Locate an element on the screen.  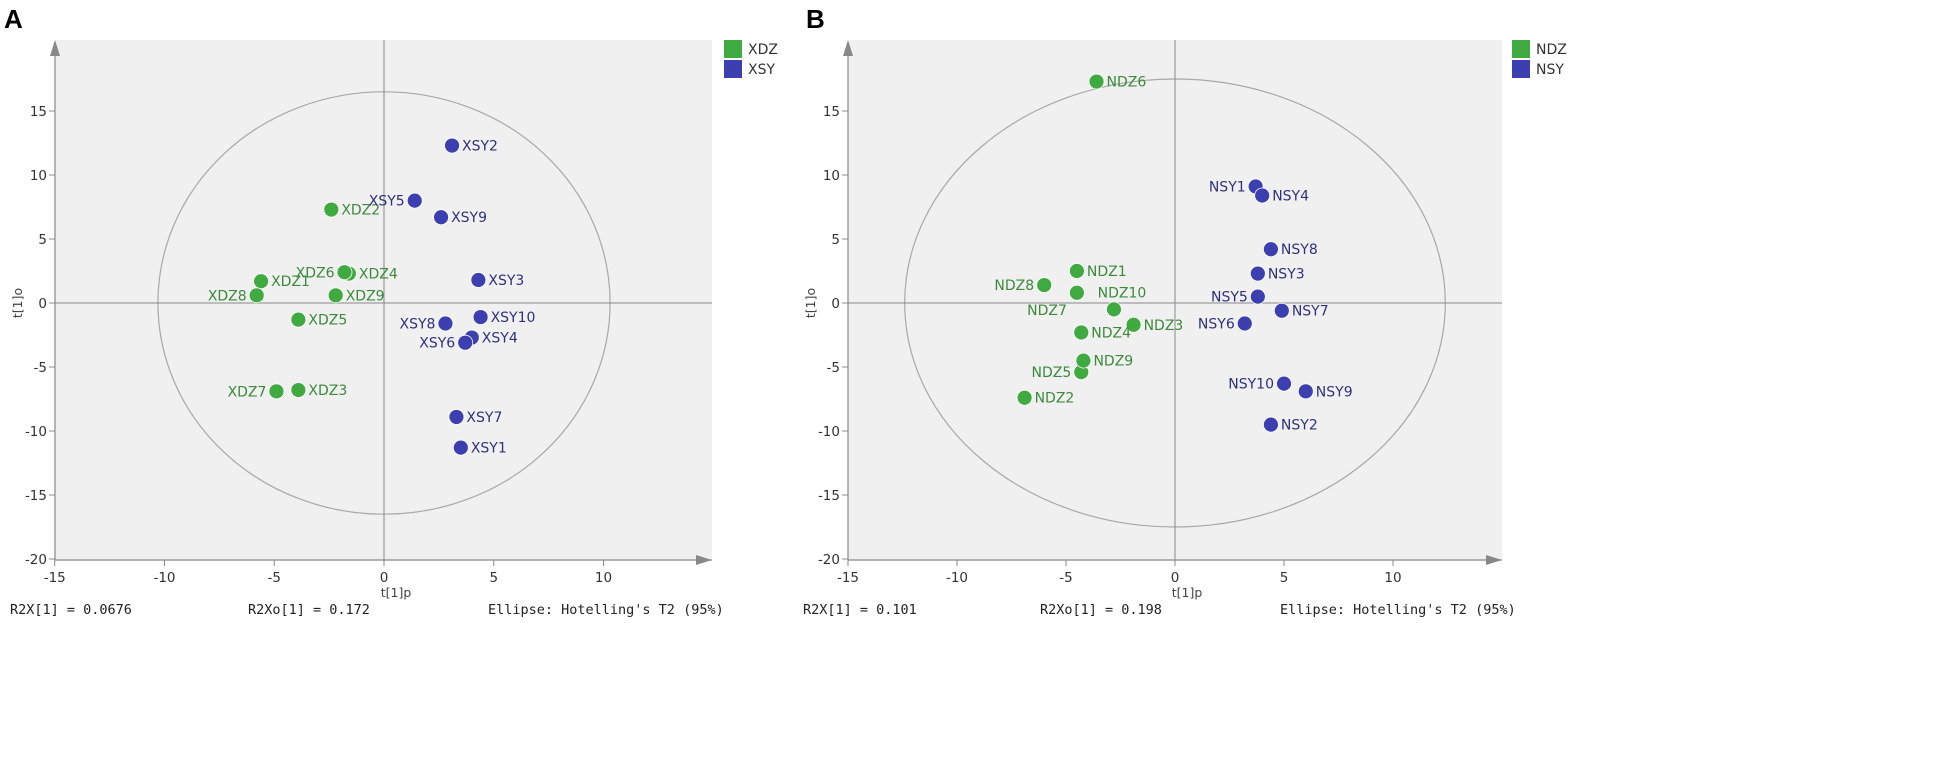
y-tick-label: 10 is located at coordinates (831, 176).